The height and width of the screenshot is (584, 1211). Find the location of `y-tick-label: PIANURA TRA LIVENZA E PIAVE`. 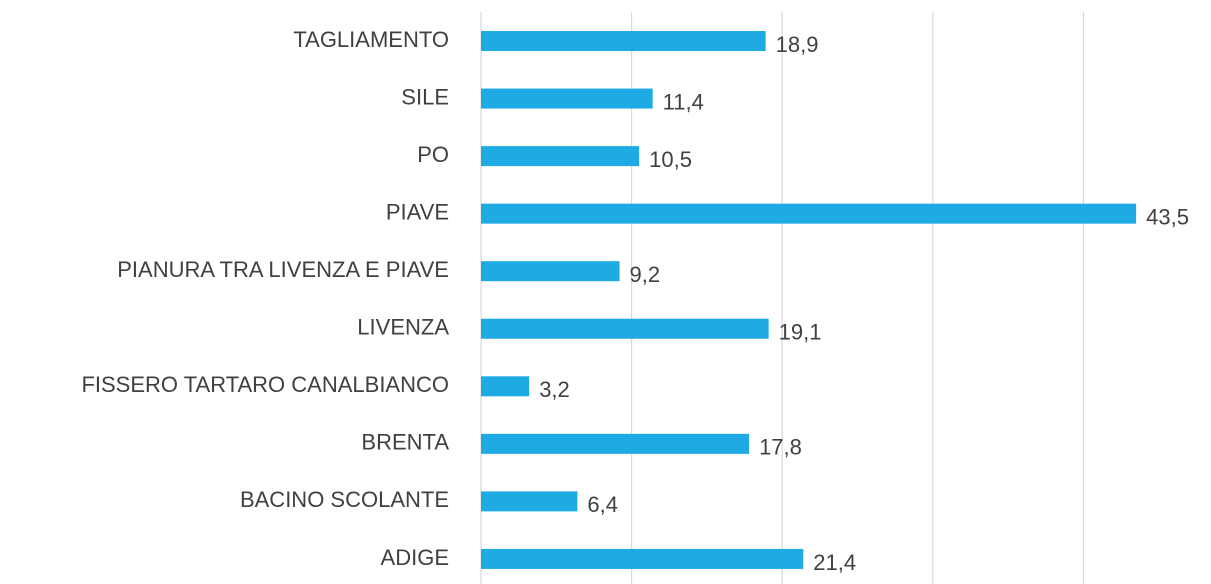

y-tick-label: PIANURA TRA LIVENZA E PIAVE is located at coordinates (283, 269).